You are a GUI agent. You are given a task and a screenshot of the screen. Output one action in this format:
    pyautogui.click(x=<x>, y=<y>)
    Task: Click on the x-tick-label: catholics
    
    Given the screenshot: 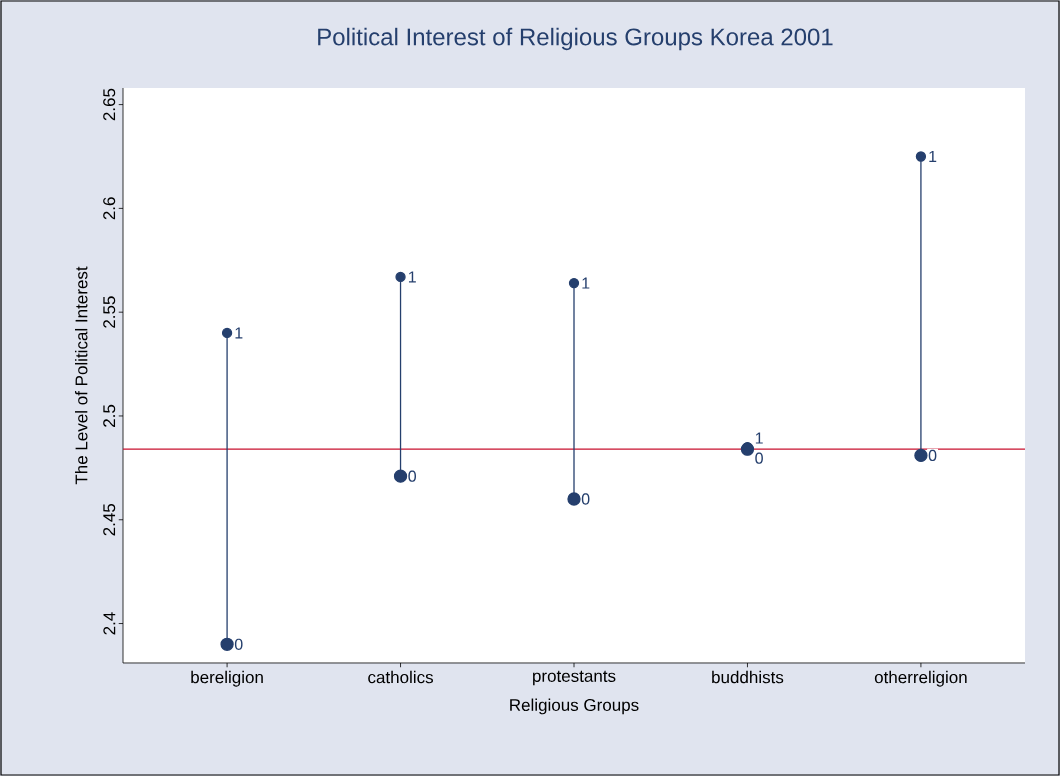 What is the action you would take?
    pyautogui.click(x=400, y=677)
    